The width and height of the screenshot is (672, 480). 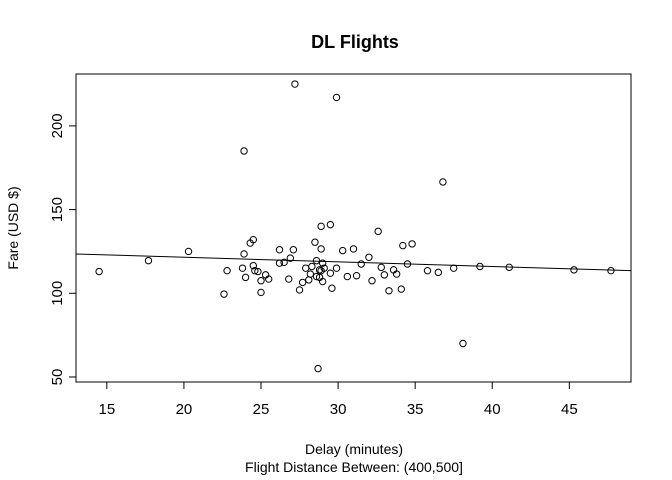 What do you see at coordinates (63, 249) in the screenshot?
I see `y-axis: 50 100 150 200` at bounding box center [63, 249].